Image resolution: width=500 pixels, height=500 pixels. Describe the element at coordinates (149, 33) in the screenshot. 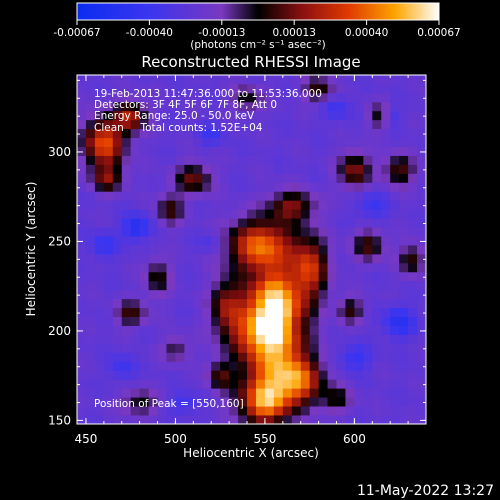

I see `colorbar-tick-label: -0.00040` at that location.